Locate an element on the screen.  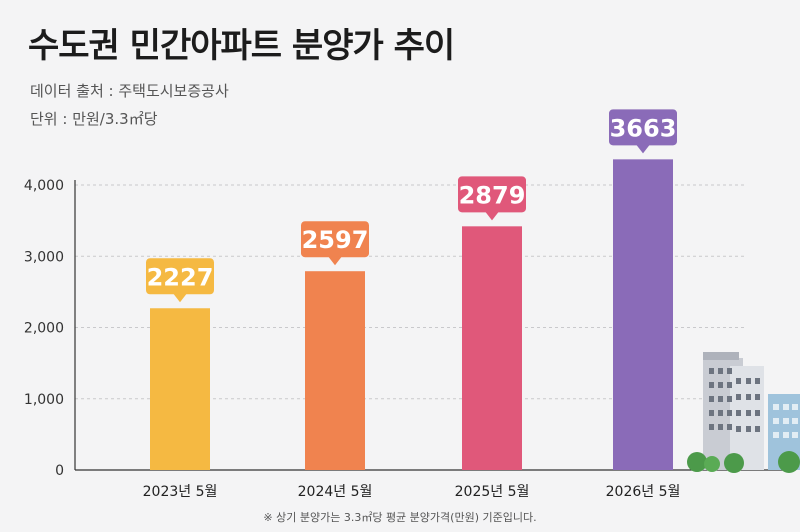
y-tick-label: 2,000 is located at coordinates (44, 329).